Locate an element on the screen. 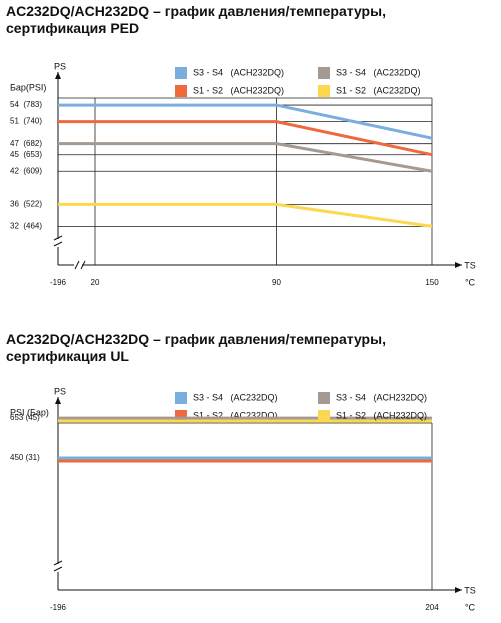 Image resolution: width=501 pixels, height=623 pixels. y-tick-label: 51 (740) is located at coordinates (26, 121).